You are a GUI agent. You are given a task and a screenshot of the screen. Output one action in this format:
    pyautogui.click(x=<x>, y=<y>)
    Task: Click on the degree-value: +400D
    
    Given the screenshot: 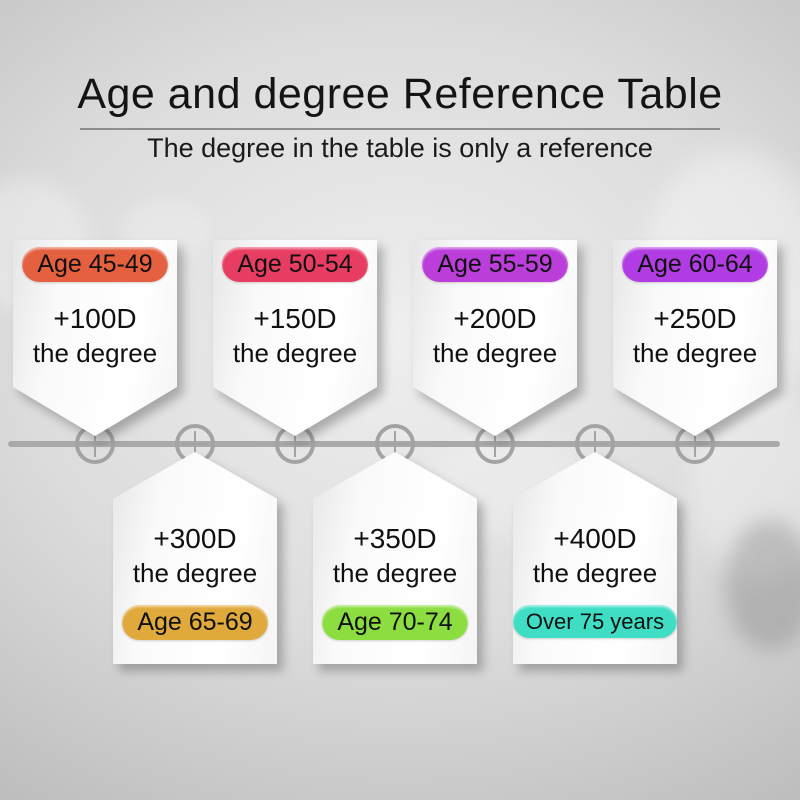 What is the action you would take?
    pyautogui.click(x=595, y=538)
    